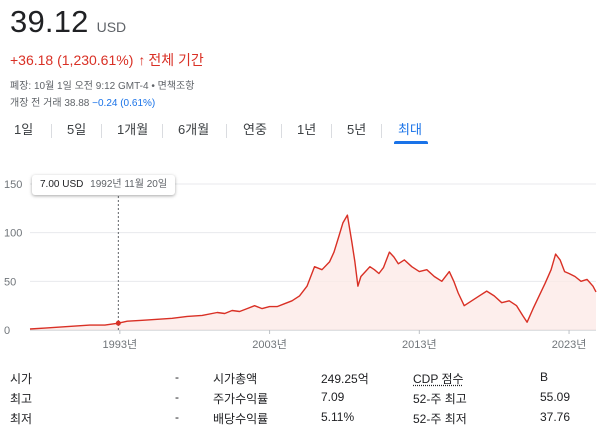 The height and width of the screenshot is (435, 604). I want to click on tooltip-value: 7.00 USD, so click(62, 184).